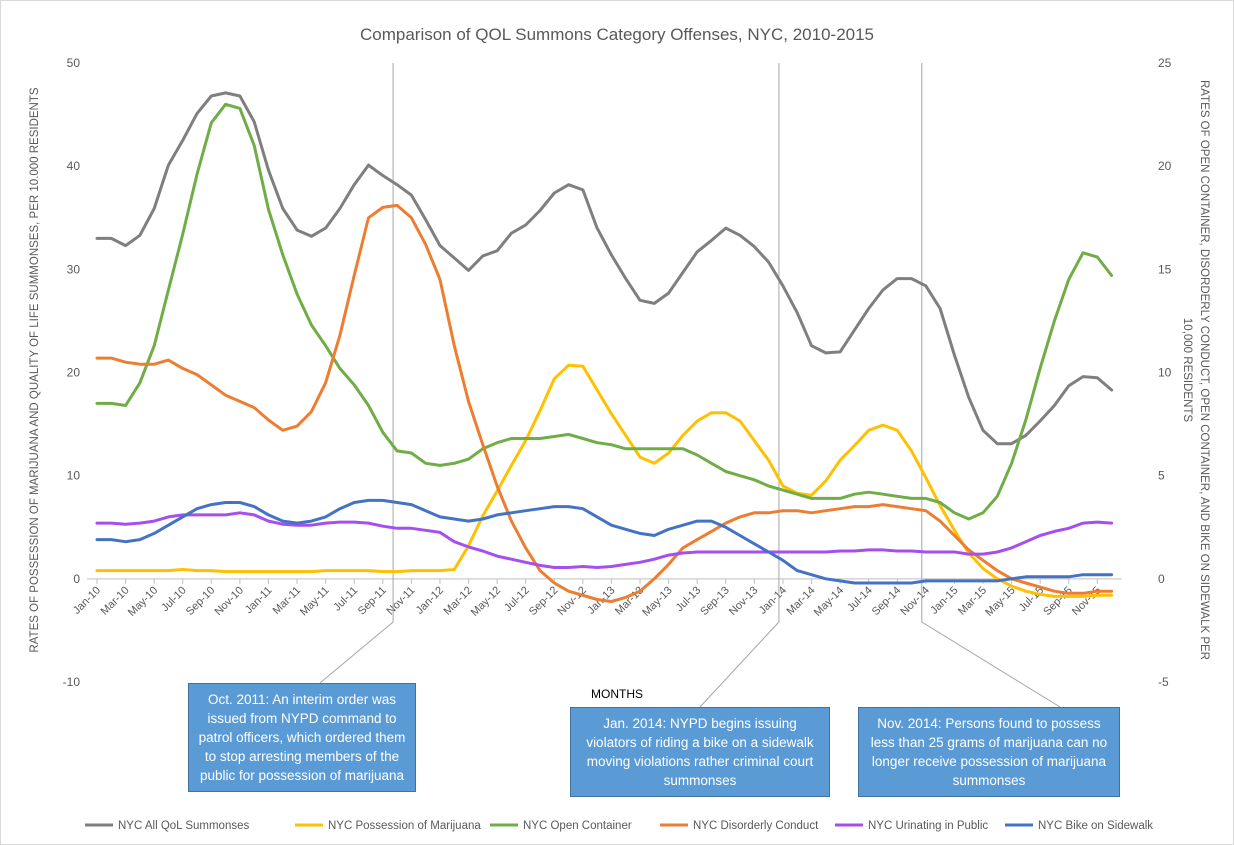 This screenshot has width=1234, height=845. Describe the element at coordinates (1165, 166) in the screenshot. I see `y2-tick-label: 20` at that location.